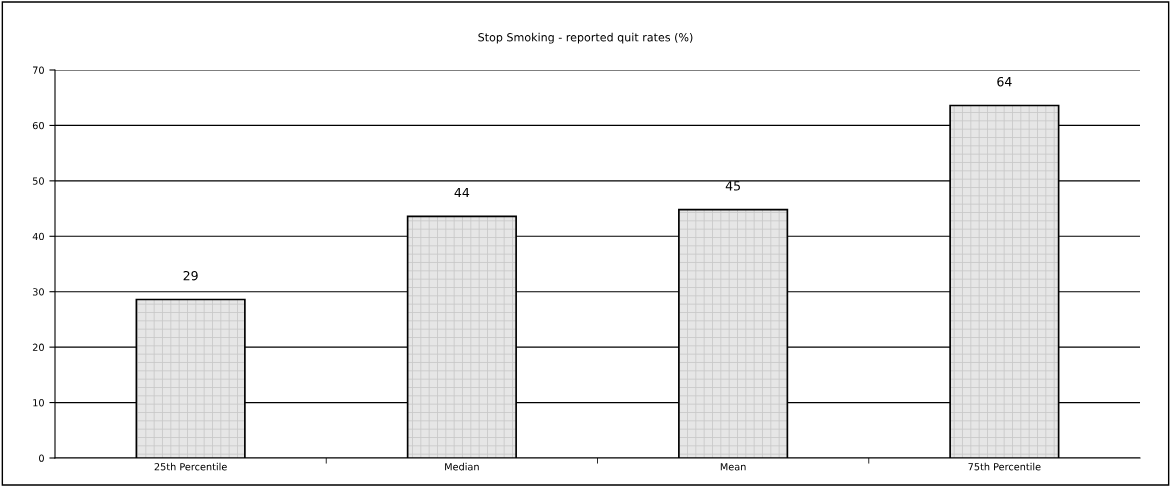  Describe the element at coordinates (732, 186) in the screenshot. I see `data-label: 45` at that location.